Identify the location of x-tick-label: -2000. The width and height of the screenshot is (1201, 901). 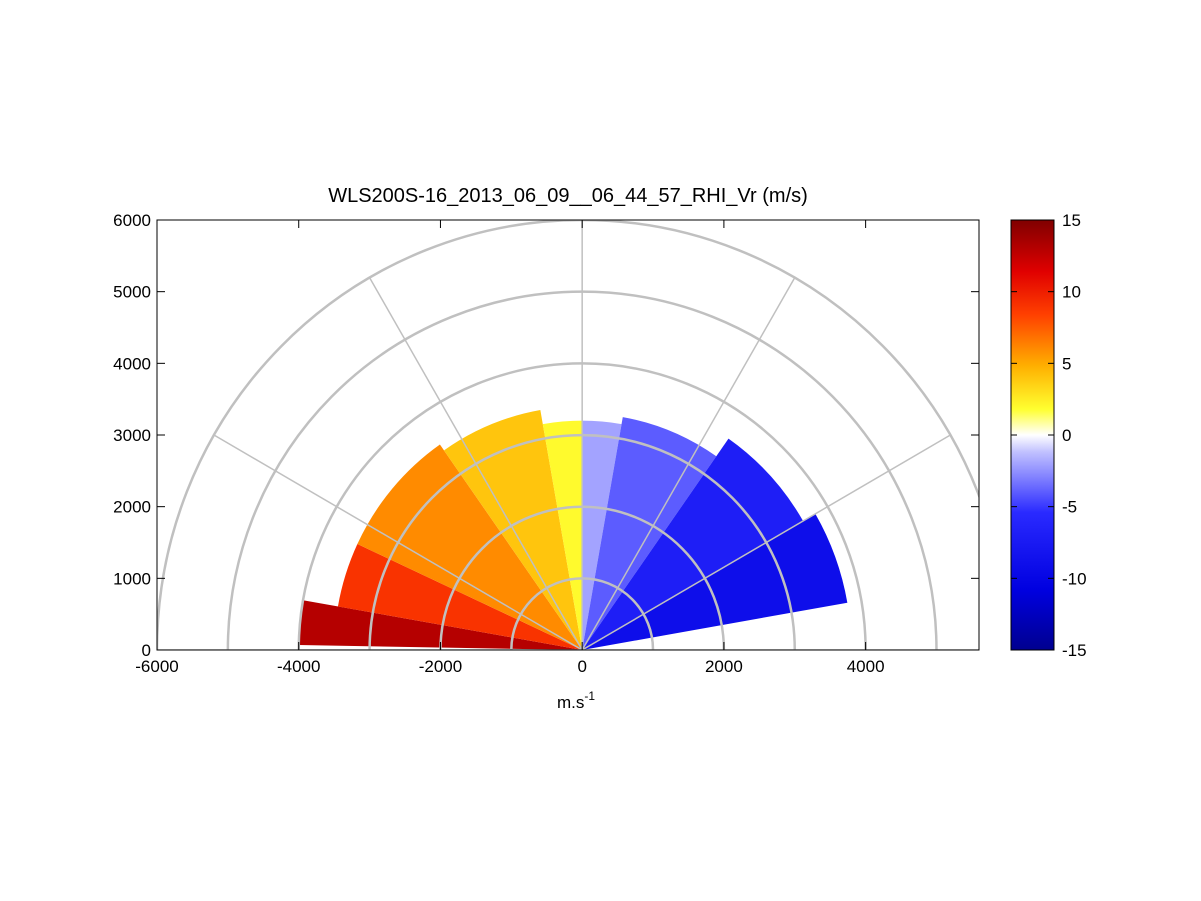
(440, 666).